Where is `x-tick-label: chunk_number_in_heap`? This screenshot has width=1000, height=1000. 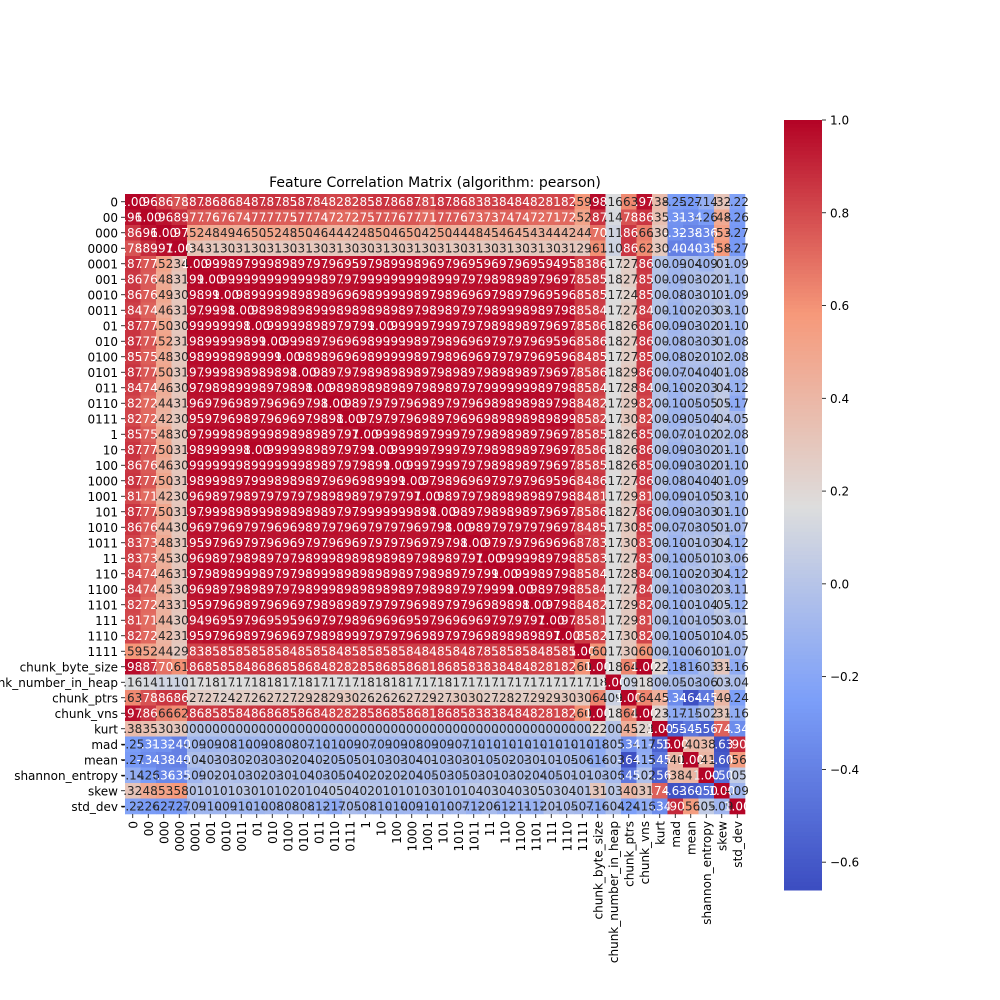 x-tick-label: chunk_number_in_heap is located at coordinates (614, 892).